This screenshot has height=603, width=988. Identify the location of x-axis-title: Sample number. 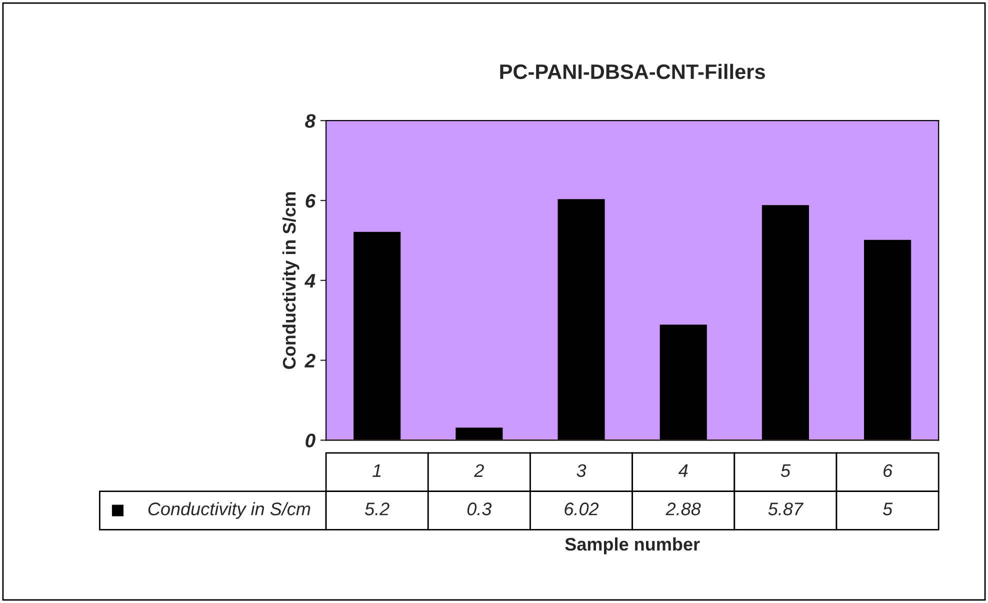
(632, 545).